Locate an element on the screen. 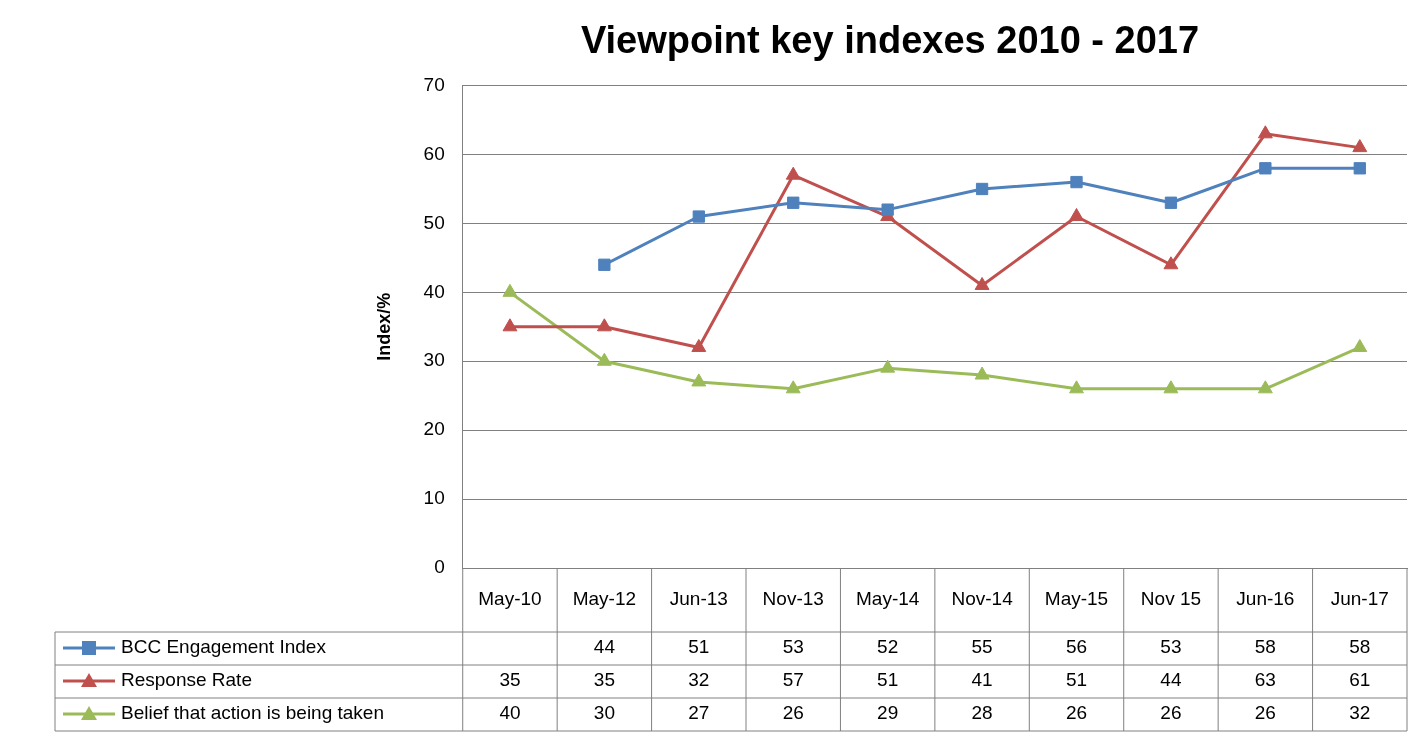  y-tick-label: 40 is located at coordinates (434, 291).